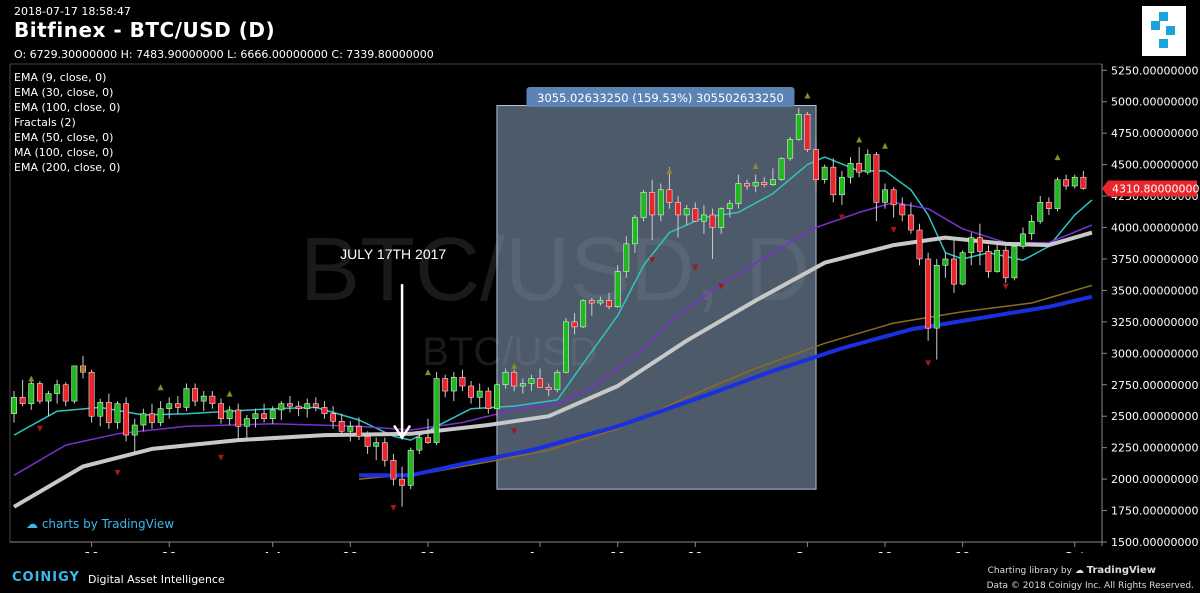  What do you see at coordinates (32, 524) in the screenshot?
I see `cloud-icon: ☁` at bounding box center [32, 524].